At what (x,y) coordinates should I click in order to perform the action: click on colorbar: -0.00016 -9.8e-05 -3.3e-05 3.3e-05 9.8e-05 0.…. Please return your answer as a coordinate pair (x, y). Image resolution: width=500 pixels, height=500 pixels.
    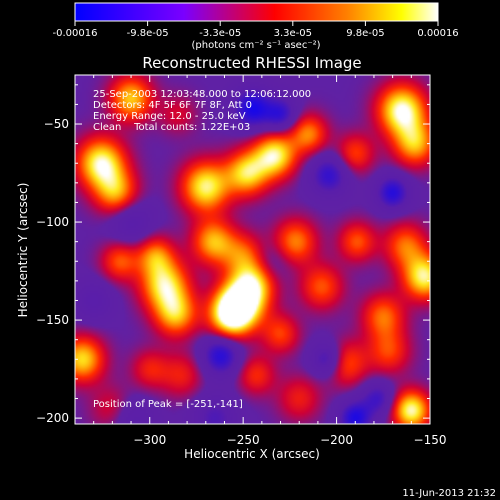
    Looking at the image, I should click on (256, 26).